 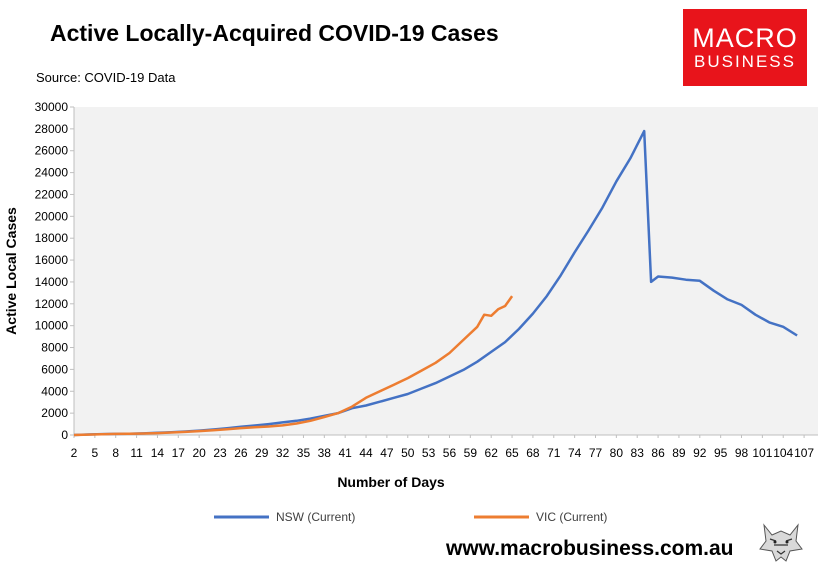 I want to click on series-line-vic, so click(x=293, y=366).